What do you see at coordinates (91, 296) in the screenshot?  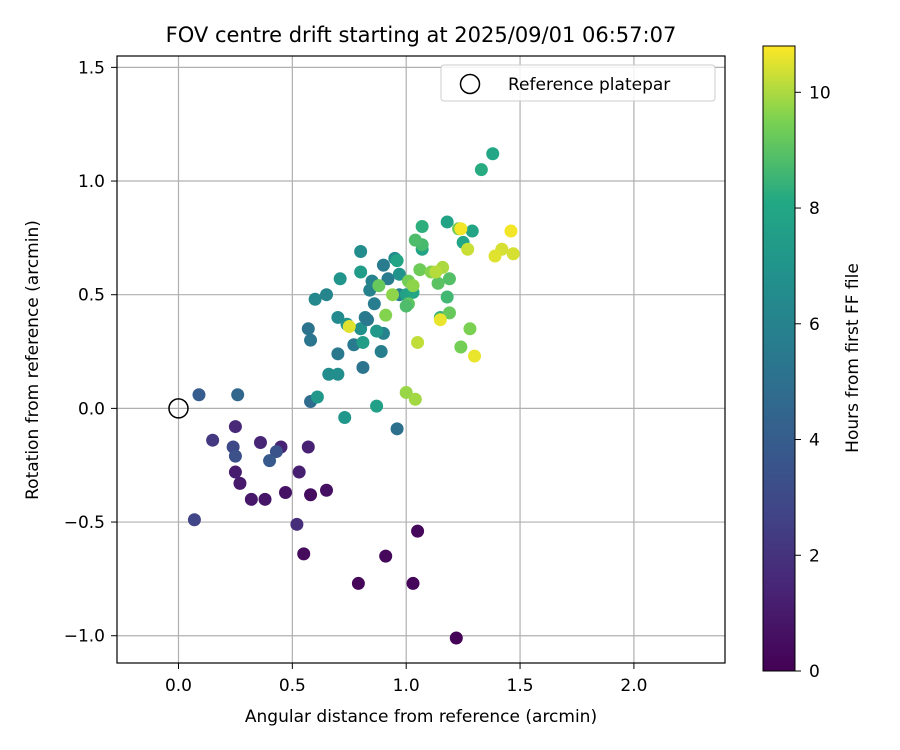 I see `y-tick-label: 0.5` at bounding box center [91, 296].